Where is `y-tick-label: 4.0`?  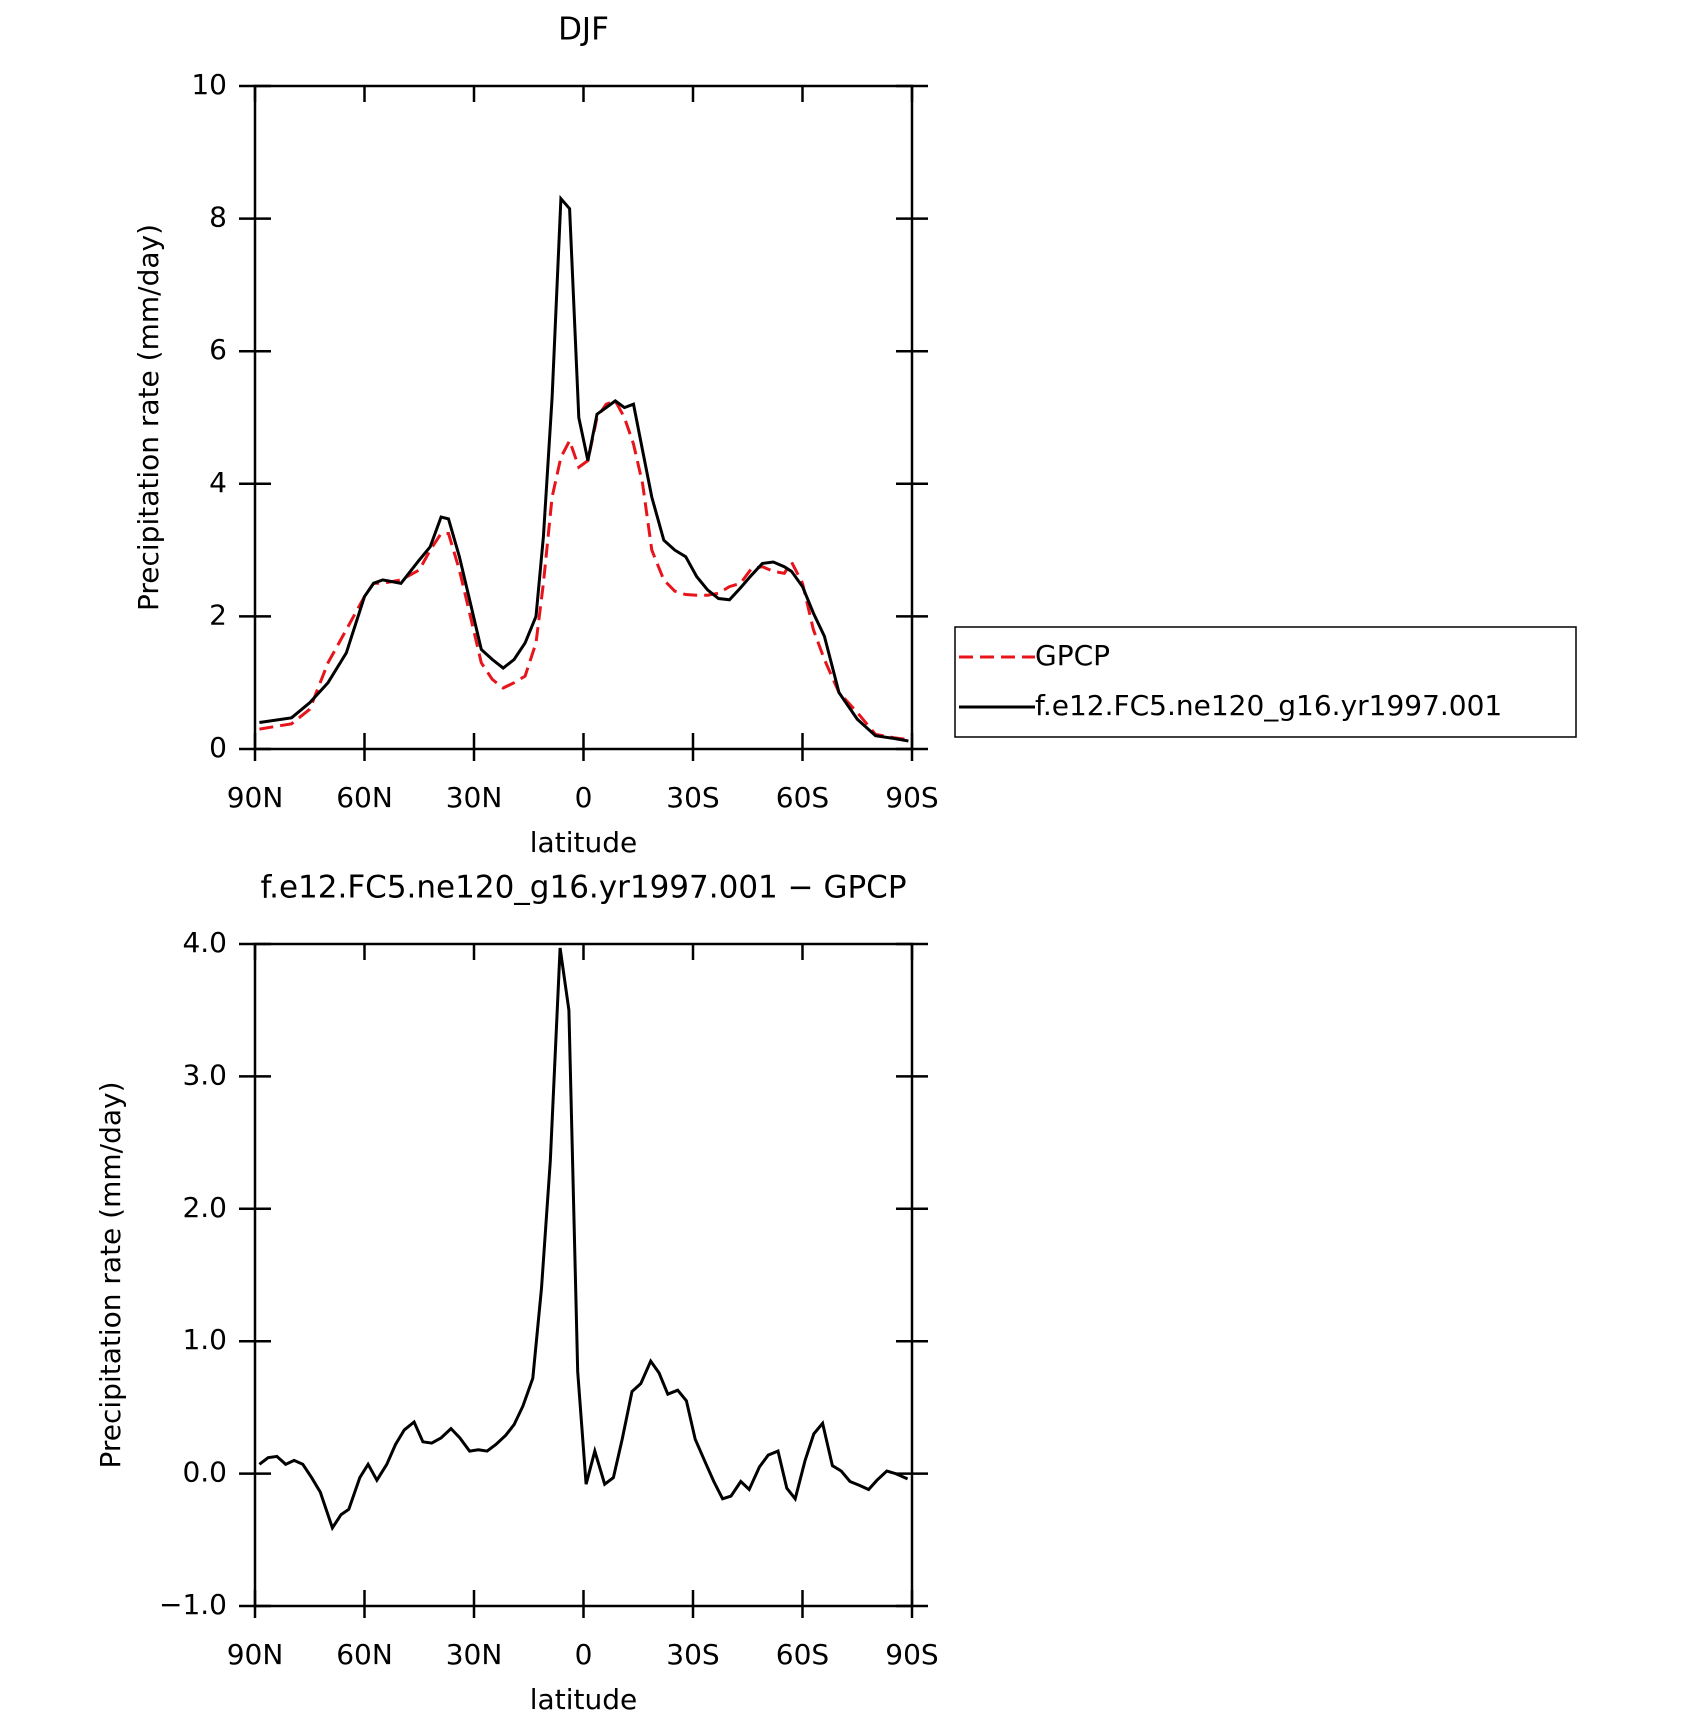 y-tick-label: 4.0 is located at coordinates (204, 942).